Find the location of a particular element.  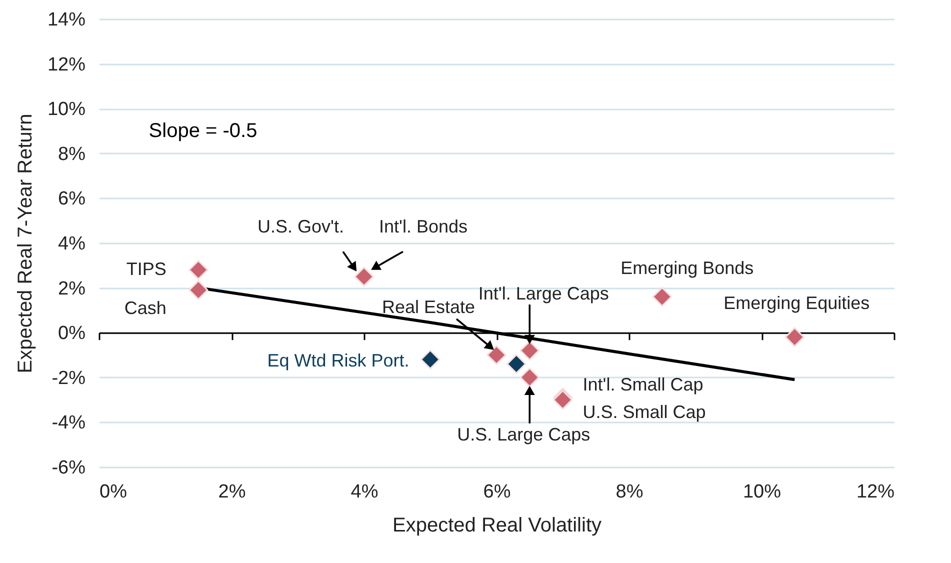

annotation: Emerging Bonds is located at coordinates (687, 268).